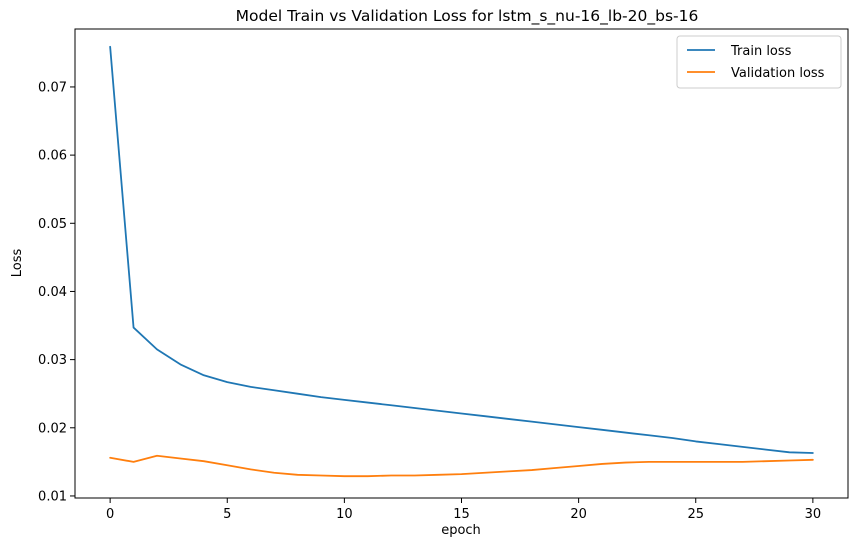  Describe the element at coordinates (227, 514) in the screenshot. I see `x-tick-label: 5` at that location.